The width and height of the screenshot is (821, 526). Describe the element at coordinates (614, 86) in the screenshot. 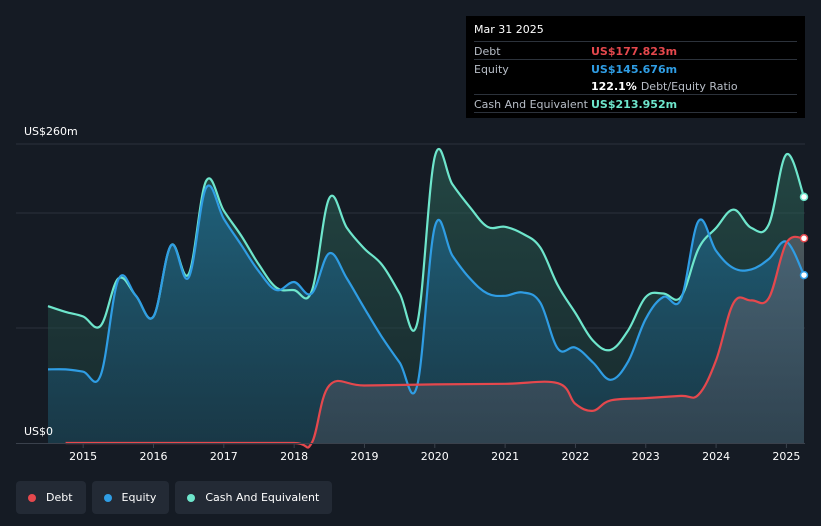

I see `tooltip-ratio-value: 122.1%` at that location.